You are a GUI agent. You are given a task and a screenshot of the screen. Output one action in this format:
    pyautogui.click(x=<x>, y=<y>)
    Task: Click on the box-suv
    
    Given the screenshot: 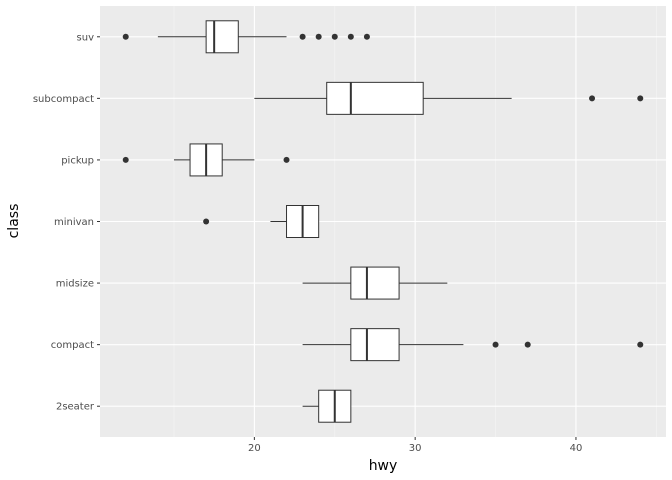 What is the action you would take?
    pyautogui.click(x=246, y=37)
    